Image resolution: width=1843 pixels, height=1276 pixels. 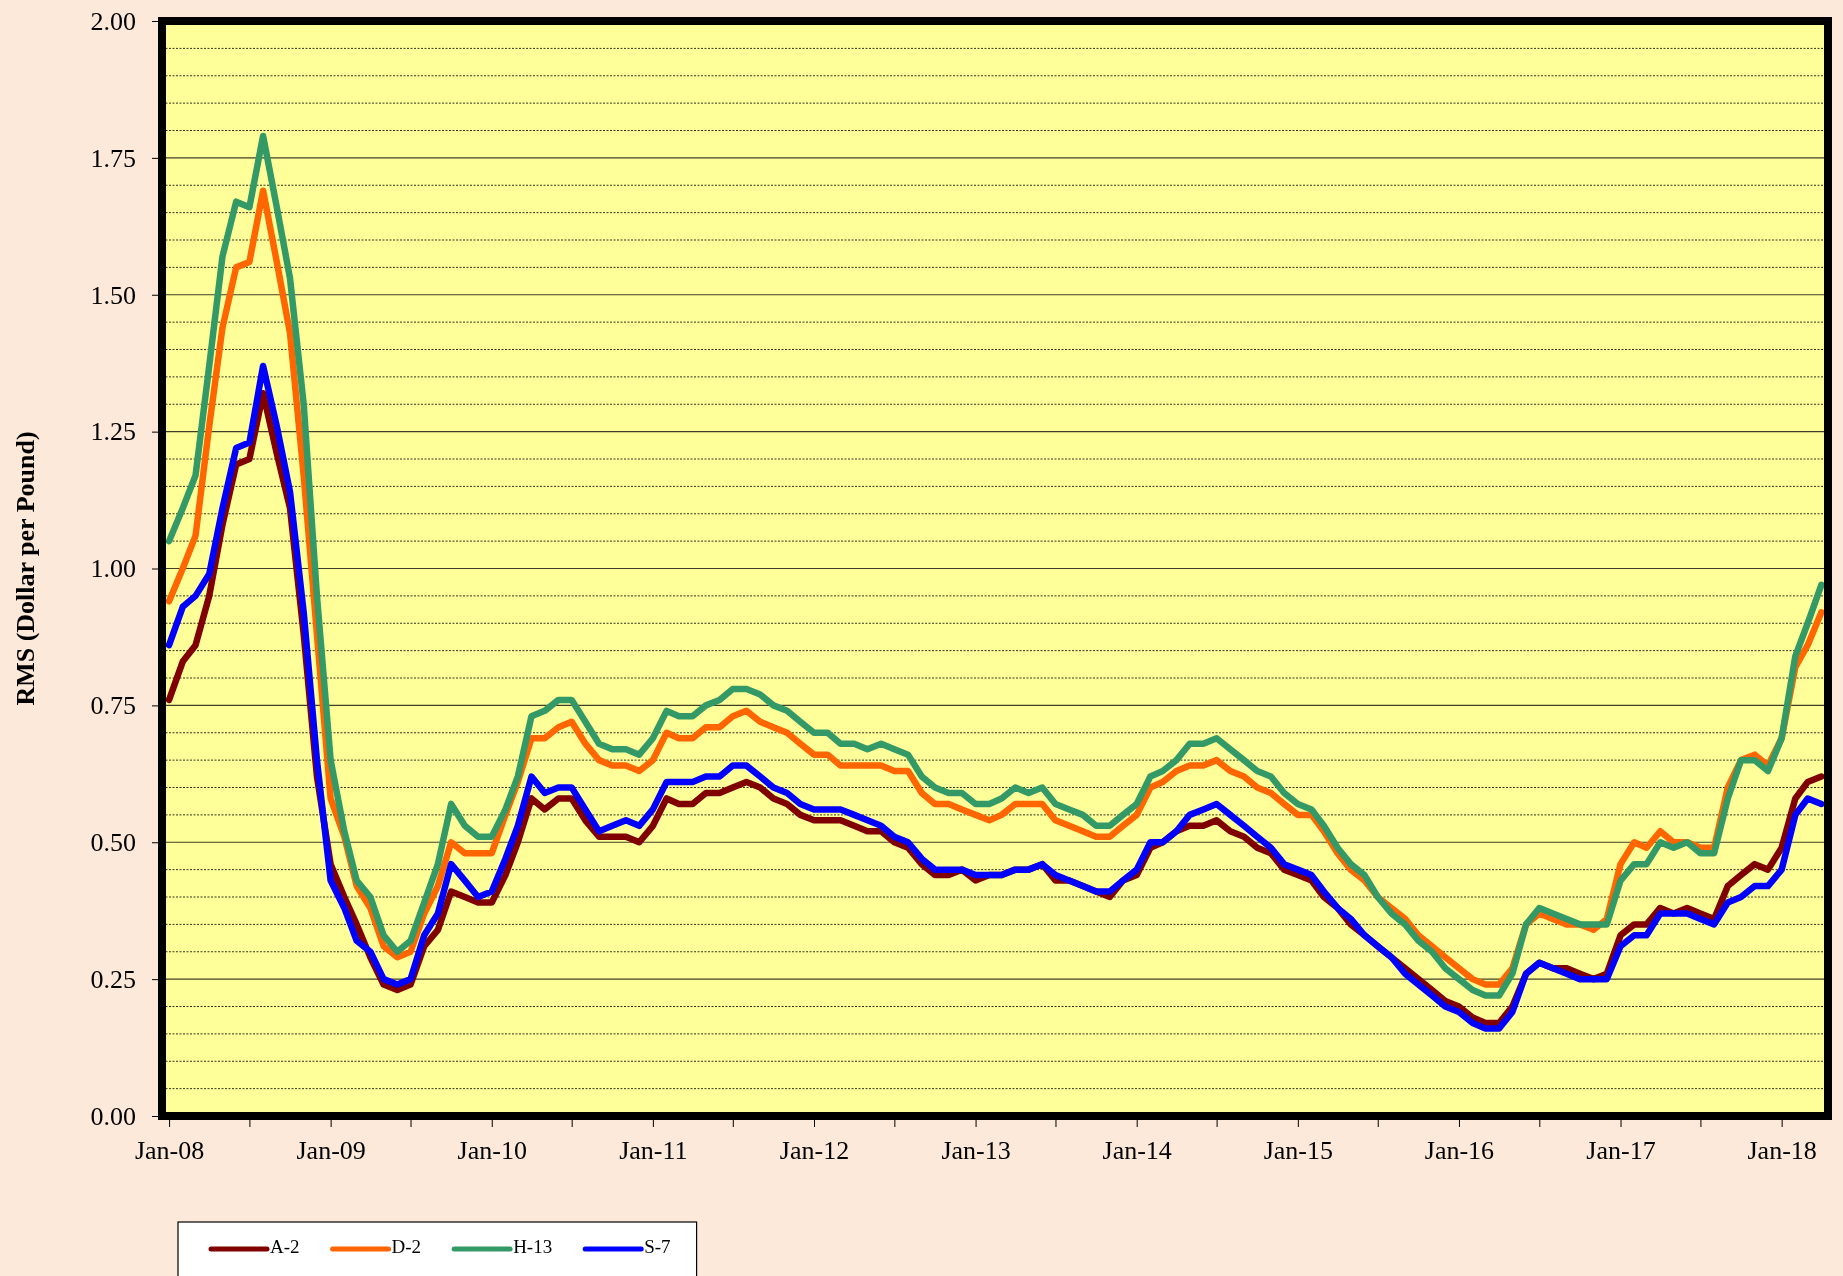 I want to click on y-tick-label: 2.00, so click(x=113, y=21).